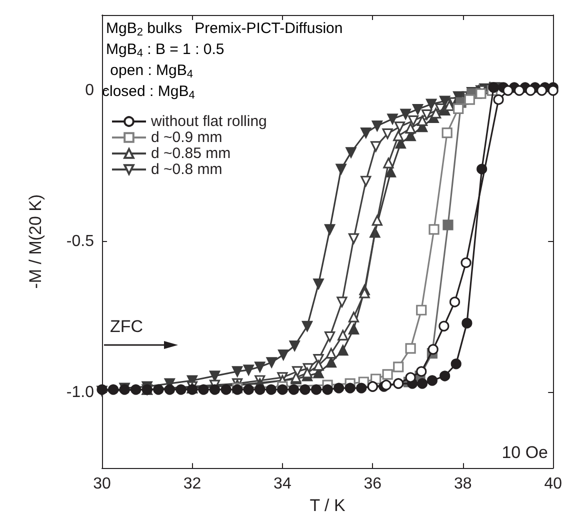 Image resolution: width=573 pixels, height=527 pixels. I want to click on x-tick-label: 34, so click(283, 484).